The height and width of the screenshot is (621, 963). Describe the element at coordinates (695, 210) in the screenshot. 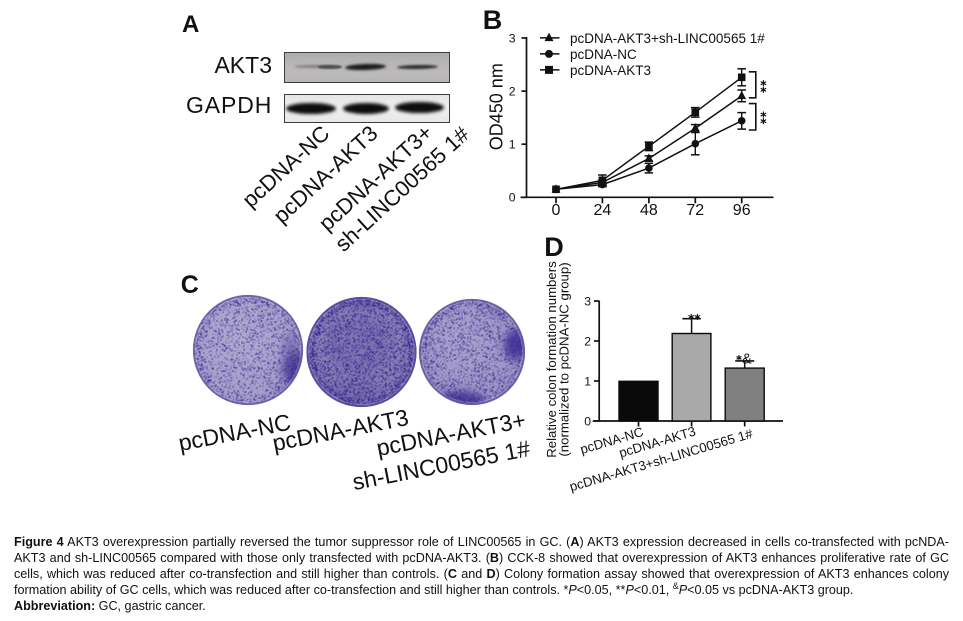

I see `svg-text: 72` at that location.